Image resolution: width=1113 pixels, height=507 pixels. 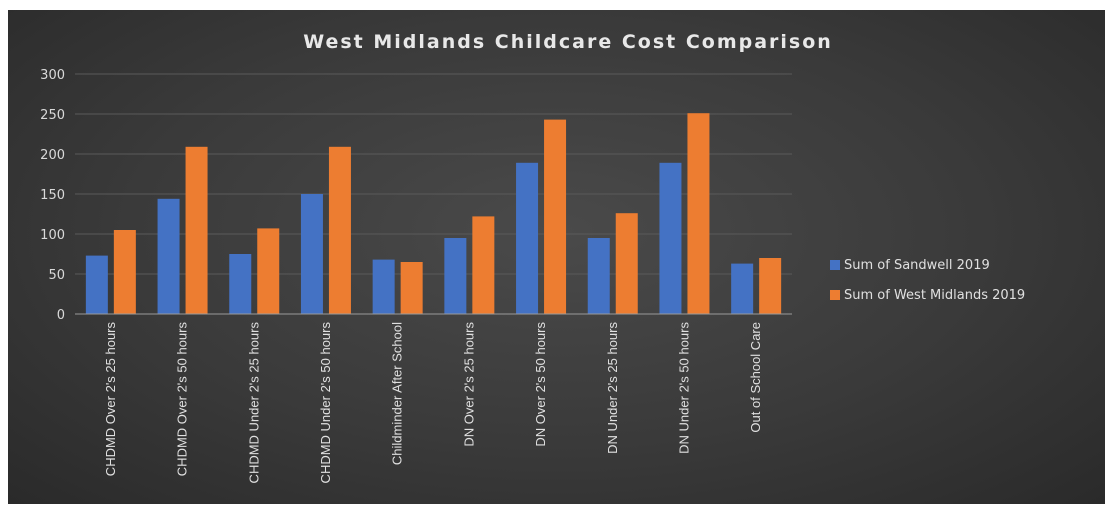 What do you see at coordinates (56, 275) in the screenshot?
I see `y-tick-label: 50` at bounding box center [56, 275].